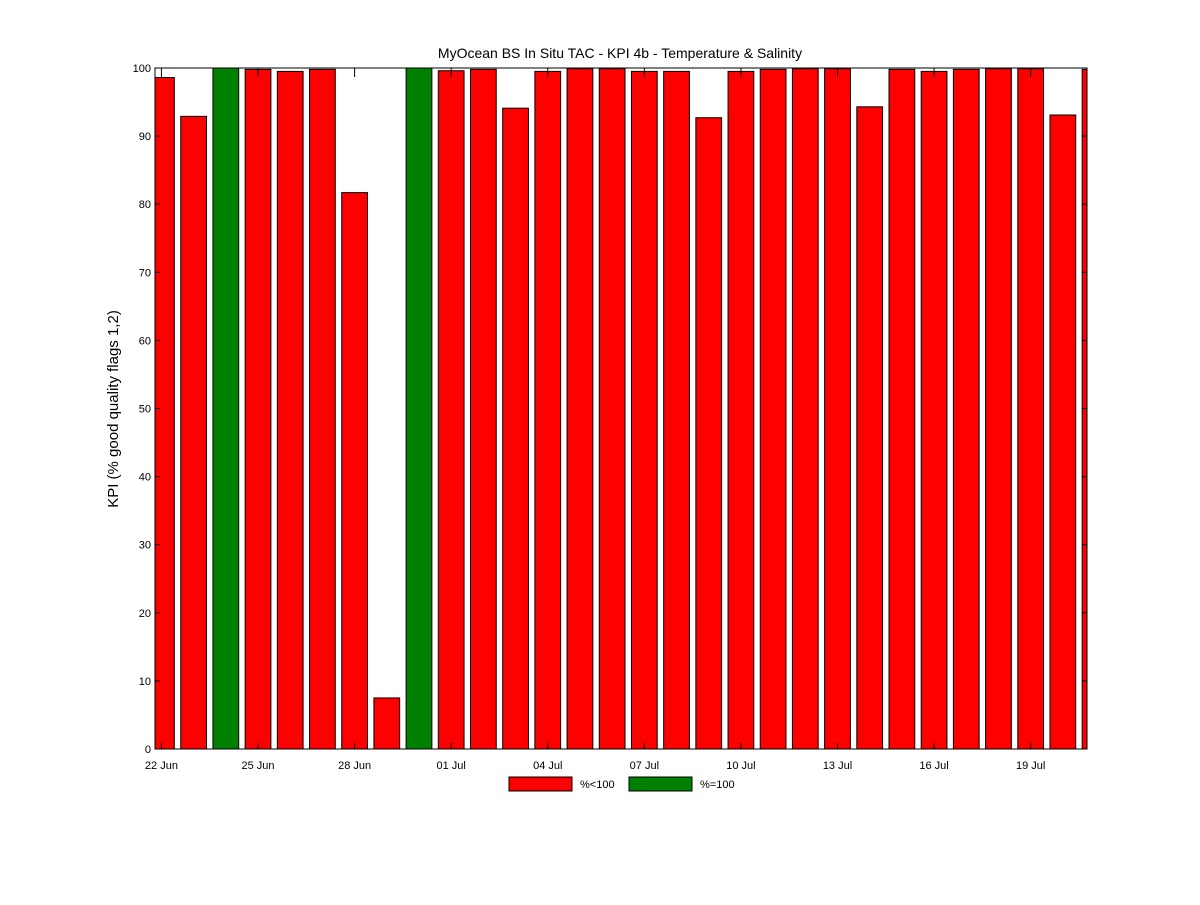 This screenshot has height=905, width=1200. Describe the element at coordinates (145, 205) in the screenshot. I see `y-tick-label: 80` at that location.